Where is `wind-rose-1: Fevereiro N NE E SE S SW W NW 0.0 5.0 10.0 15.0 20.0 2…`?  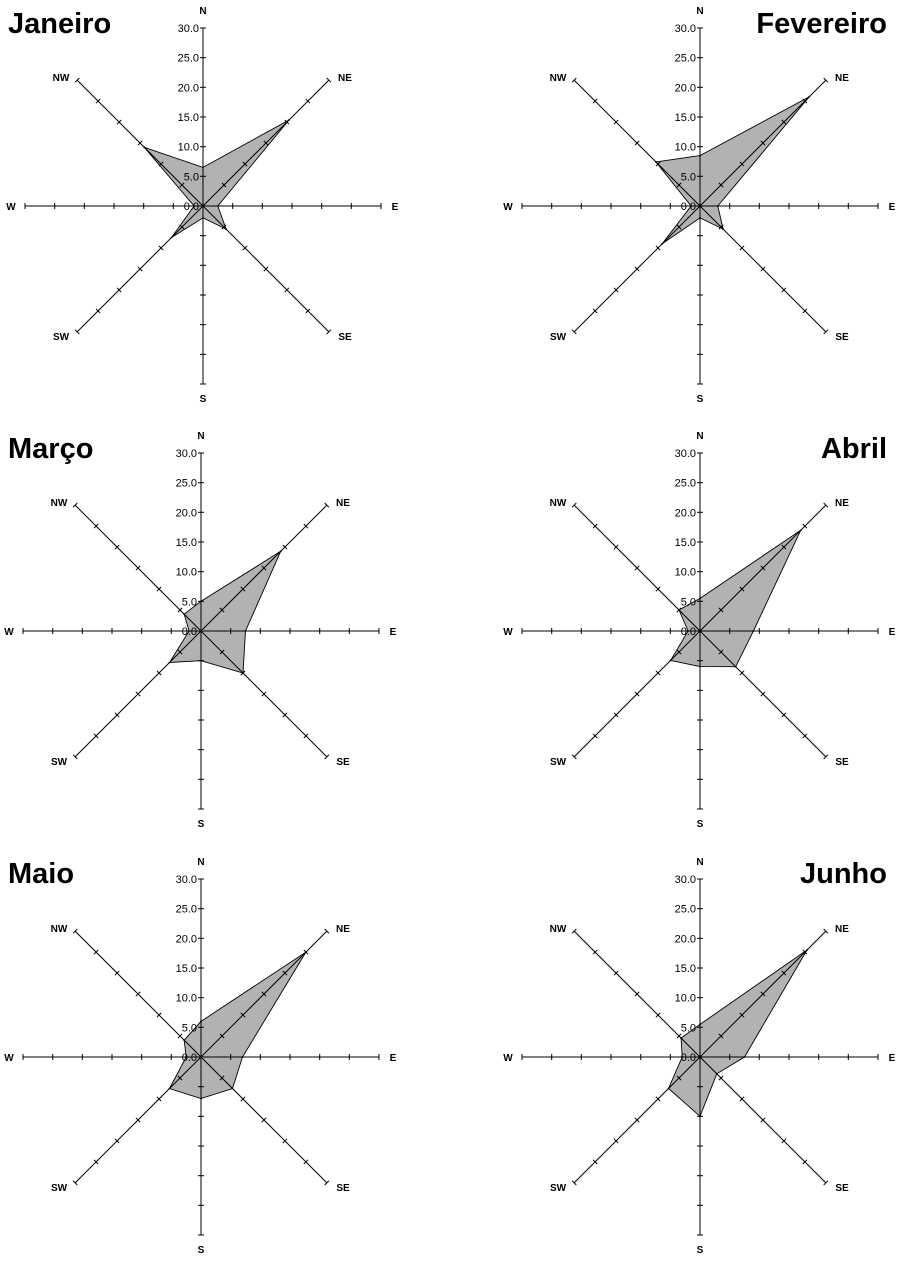
wind-rose-1: Fevereiro N NE E SE S SW W NW 0.0 5.0 10.0 15.0 20.0 2… is located at coordinates (699, 205).